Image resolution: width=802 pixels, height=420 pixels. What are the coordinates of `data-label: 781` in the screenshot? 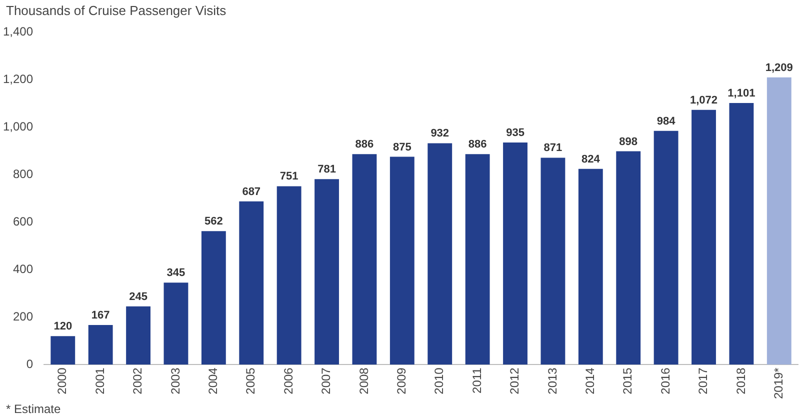 It's located at (327, 170).